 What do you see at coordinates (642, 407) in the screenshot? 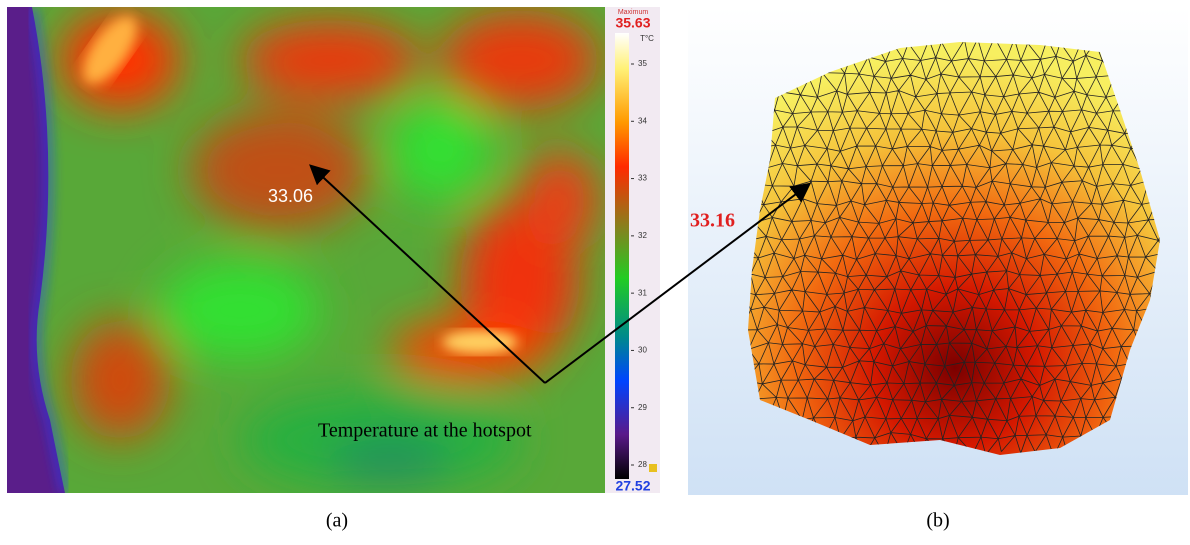
I see `tick-label: 29` at bounding box center [642, 407].